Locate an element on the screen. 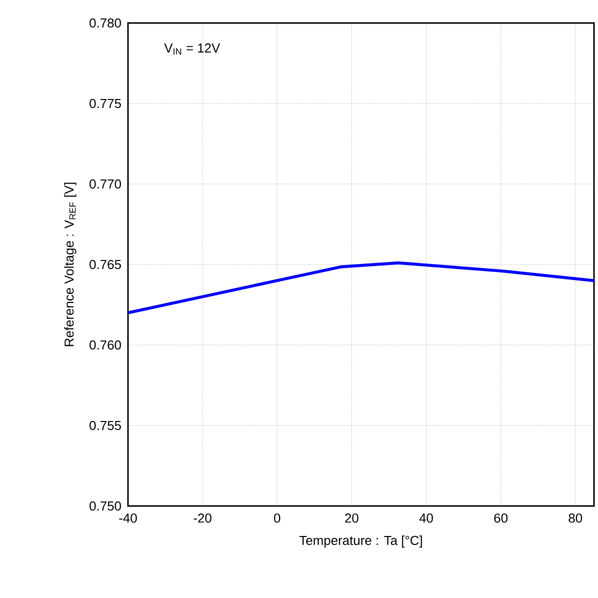 This screenshot has height=598, width=598. line-series is located at coordinates (361, 287).